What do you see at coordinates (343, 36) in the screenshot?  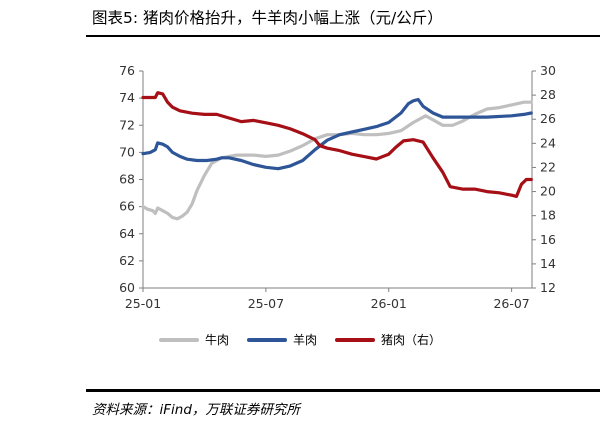 I see `top-rule` at bounding box center [343, 36].